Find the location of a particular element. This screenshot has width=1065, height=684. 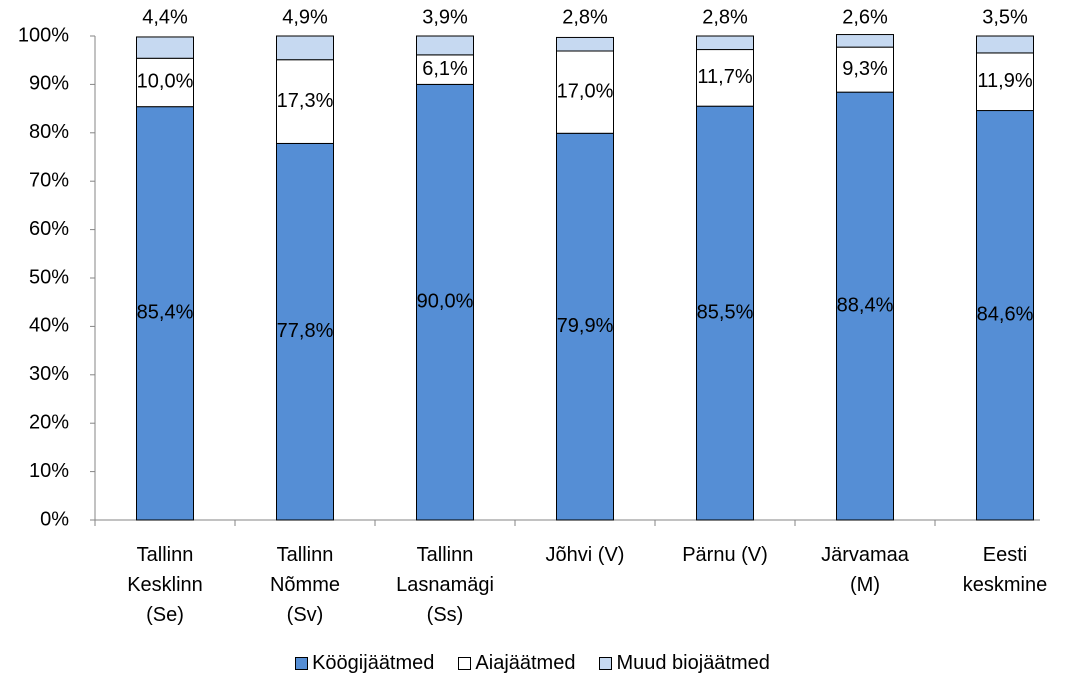

y-tick-label: 100% is located at coordinates (43, 35).